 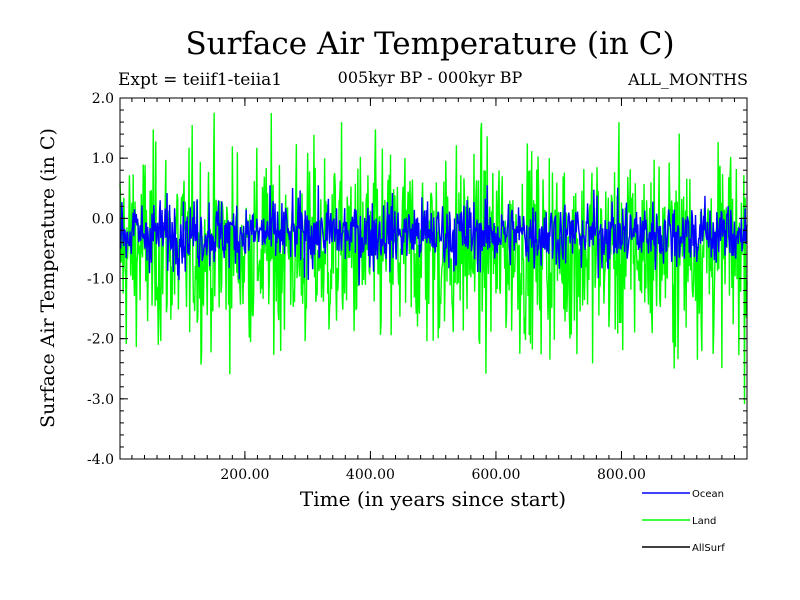 What do you see at coordinates (495, 475) in the screenshot?
I see `x-tick-label: 600.00` at bounding box center [495, 475].